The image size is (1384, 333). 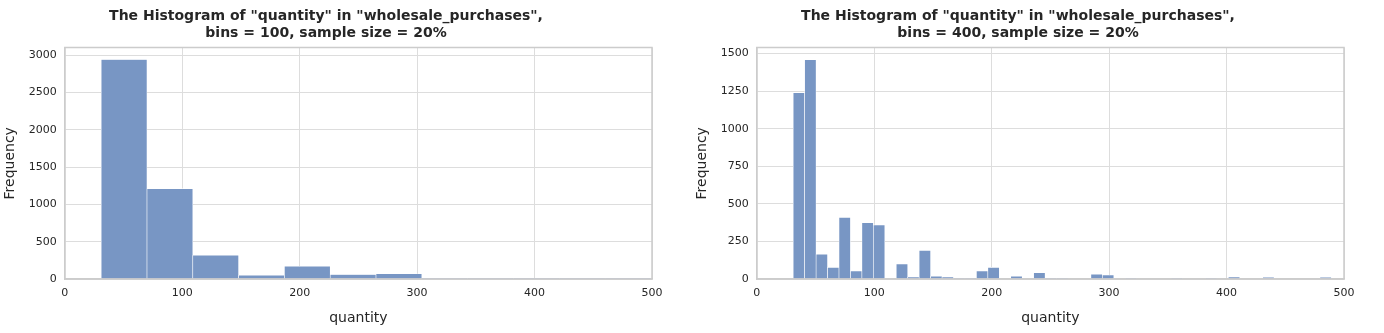 I want to click on y-tick-label: 2000, so click(x=42, y=129).